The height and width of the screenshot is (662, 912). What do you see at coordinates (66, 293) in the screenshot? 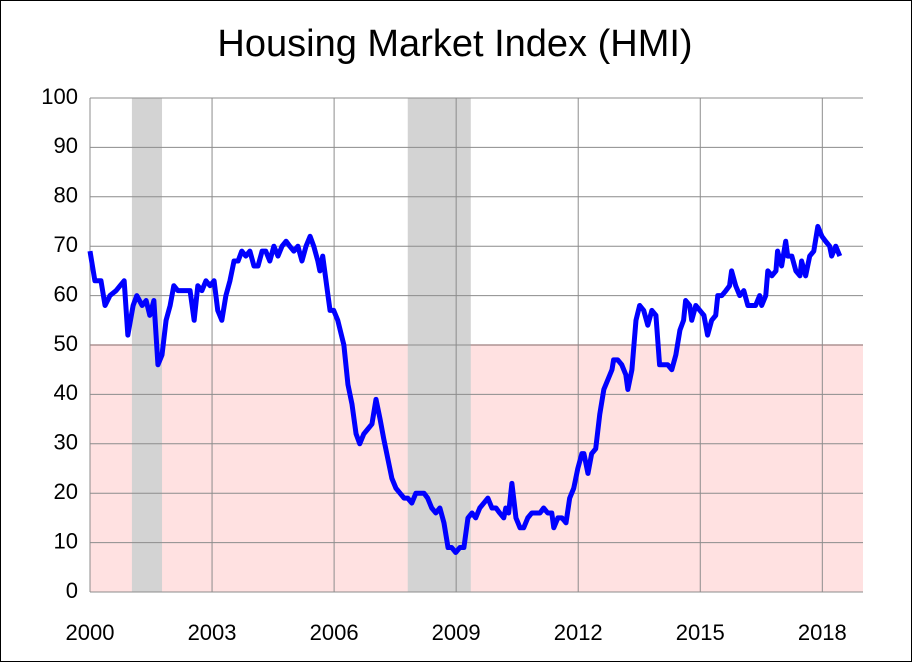
I see `y-tick-label: 60` at bounding box center [66, 293].